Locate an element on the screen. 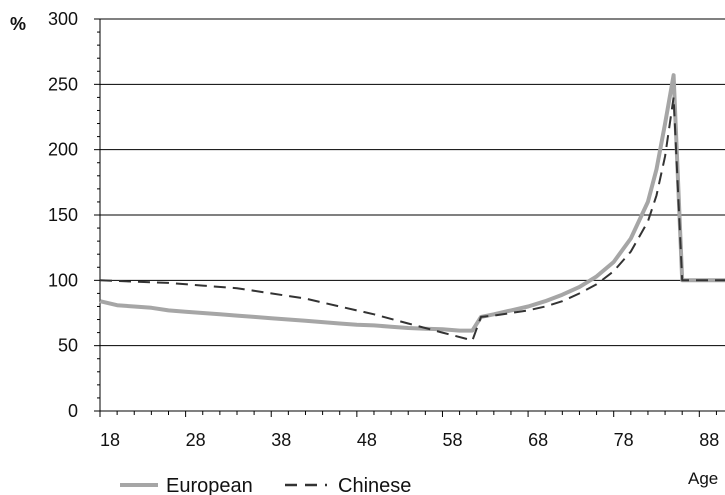  x-tick-label: 48 is located at coordinates (367, 440).